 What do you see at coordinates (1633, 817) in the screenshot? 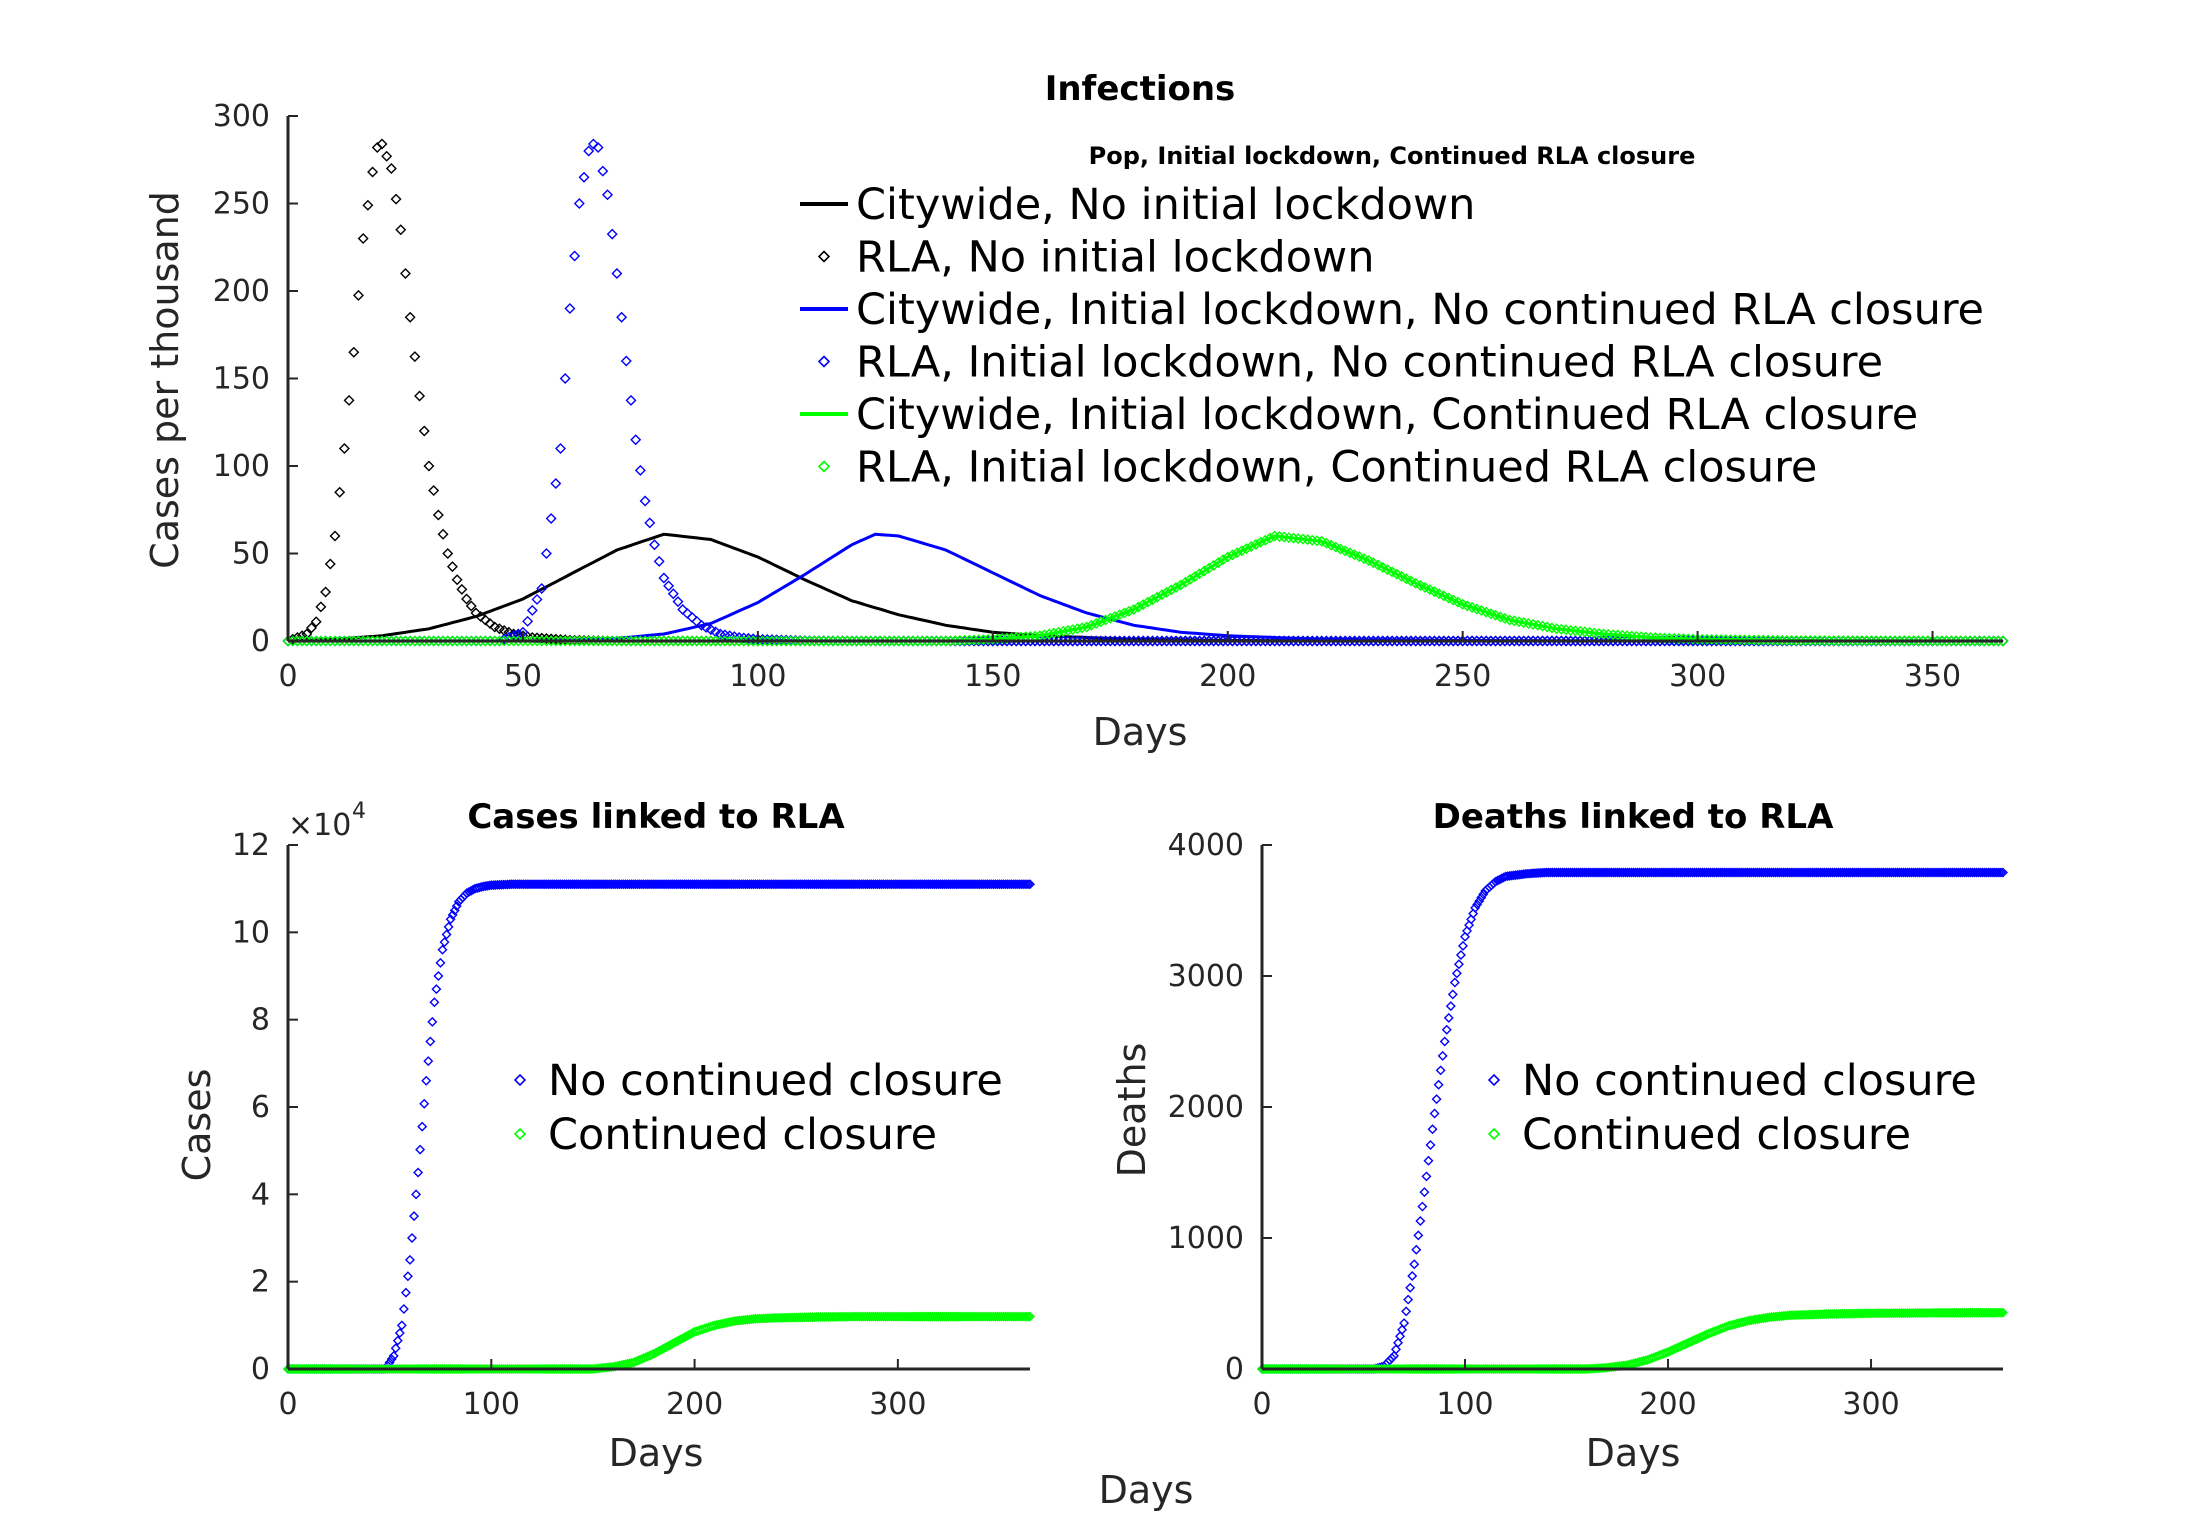
I see `deaths-title: Deaths linked to RLA` at bounding box center [1633, 817].